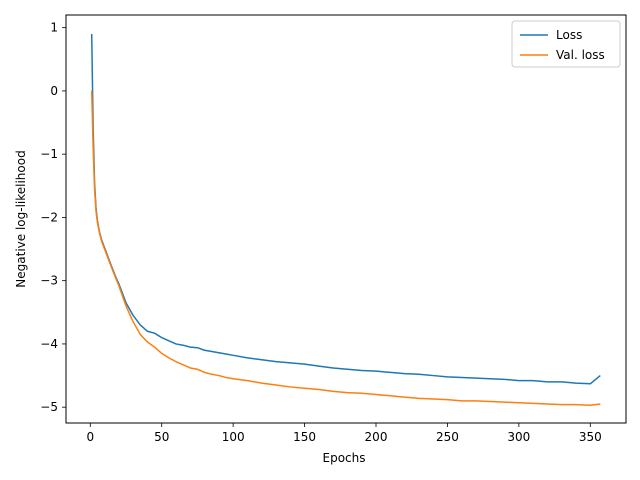 The image size is (640, 480). Describe the element at coordinates (49, 407) in the screenshot. I see `y-tick-label: −5` at that location.